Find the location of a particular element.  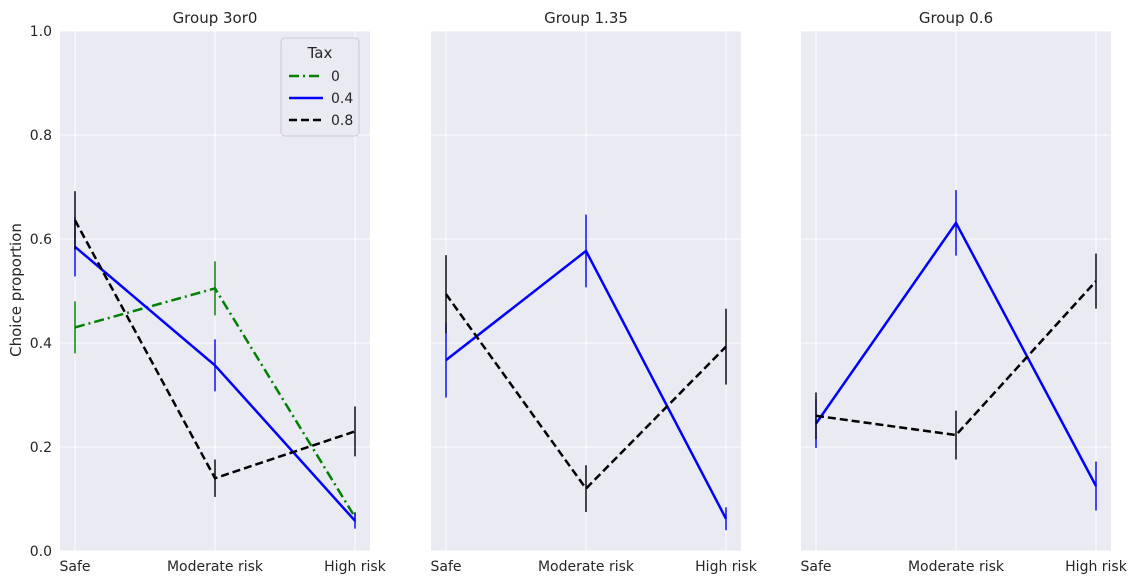

y-tick-label: 0.8 is located at coordinates (41, 136).